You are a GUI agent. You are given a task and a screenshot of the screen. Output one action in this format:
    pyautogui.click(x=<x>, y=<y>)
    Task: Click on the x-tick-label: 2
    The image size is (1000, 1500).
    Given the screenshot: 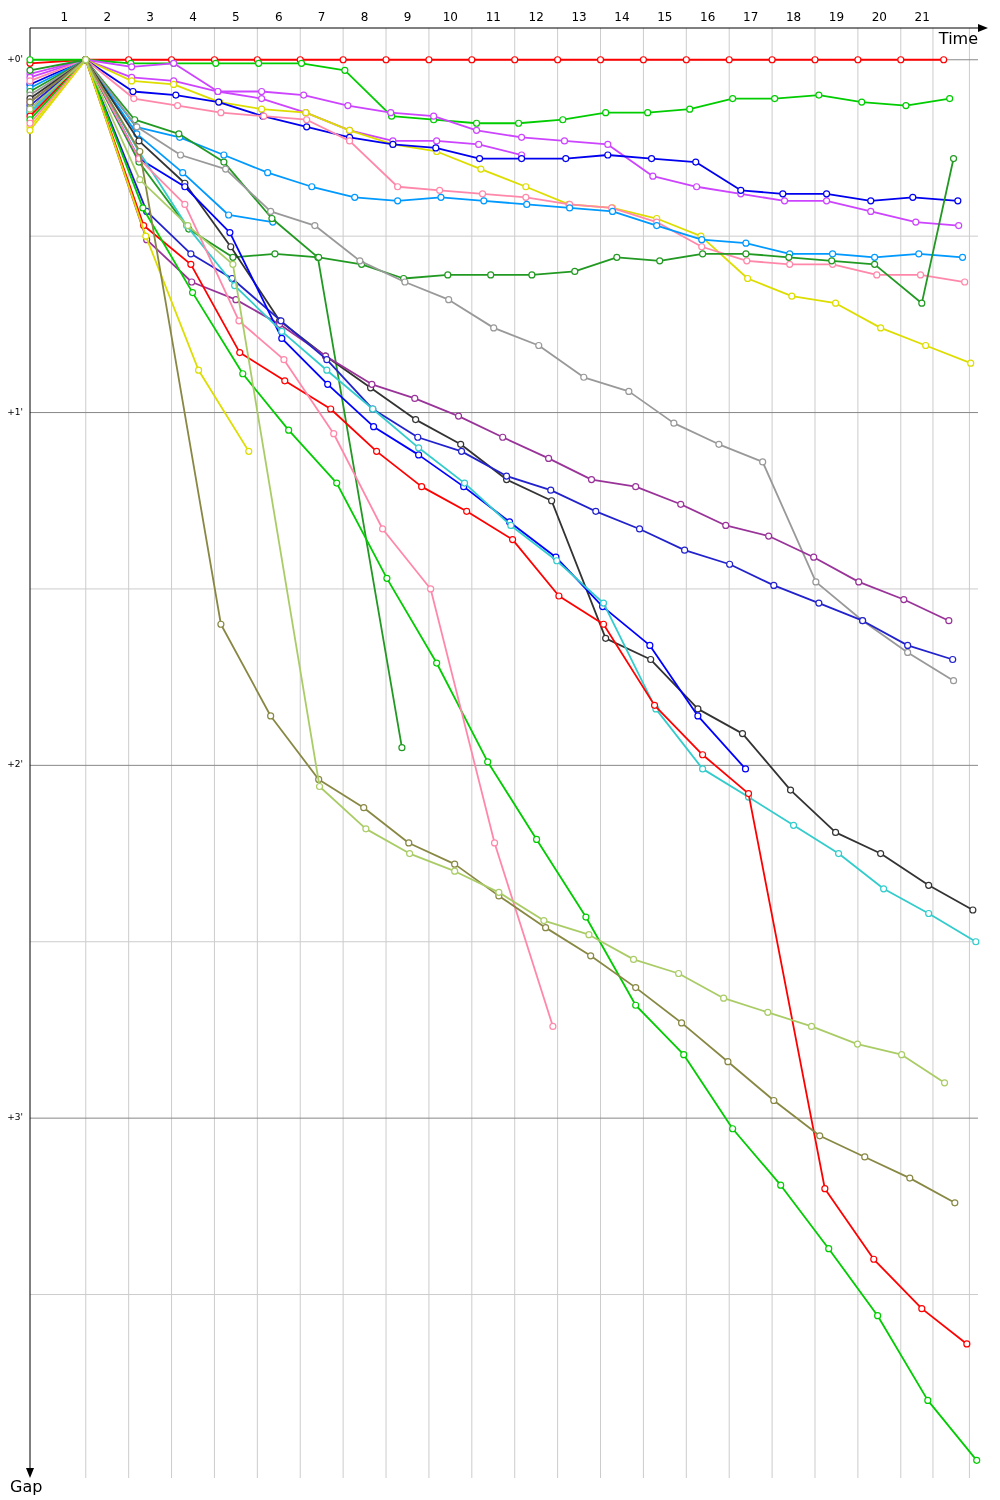 What is the action you would take?
    pyautogui.click(x=107, y=17)
    